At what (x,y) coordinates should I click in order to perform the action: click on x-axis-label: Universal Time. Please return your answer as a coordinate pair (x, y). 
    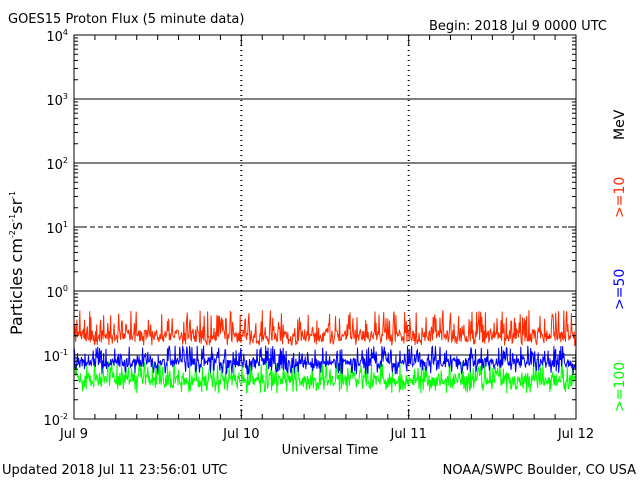
    Looking at the image, I should click on (330, 450).